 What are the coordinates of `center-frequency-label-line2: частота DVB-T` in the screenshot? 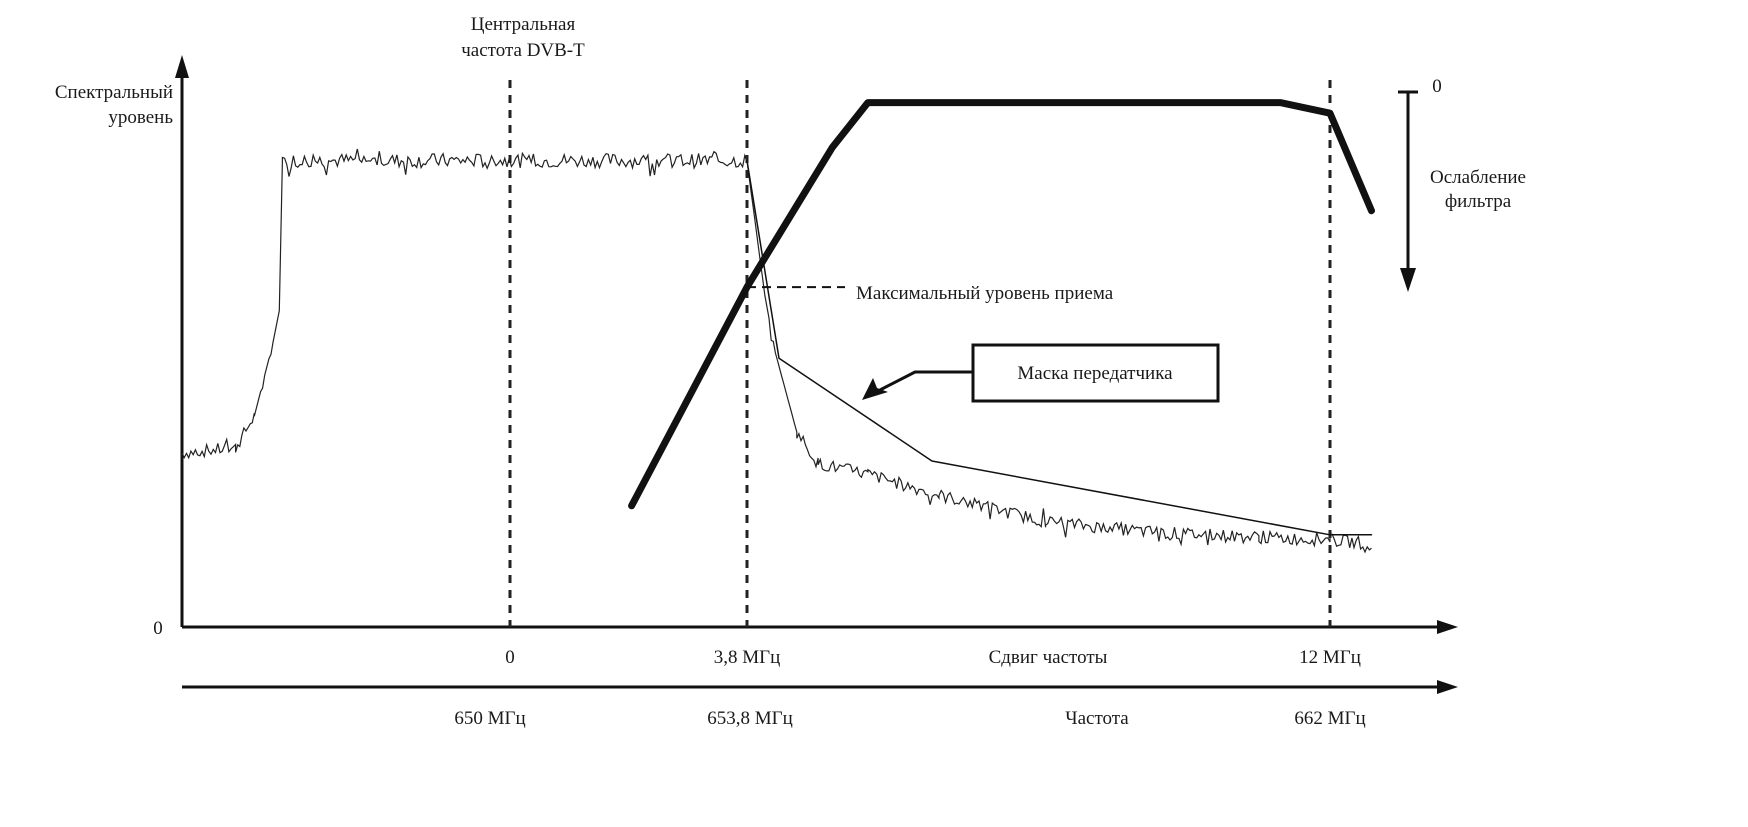 It's located at (523, 50).